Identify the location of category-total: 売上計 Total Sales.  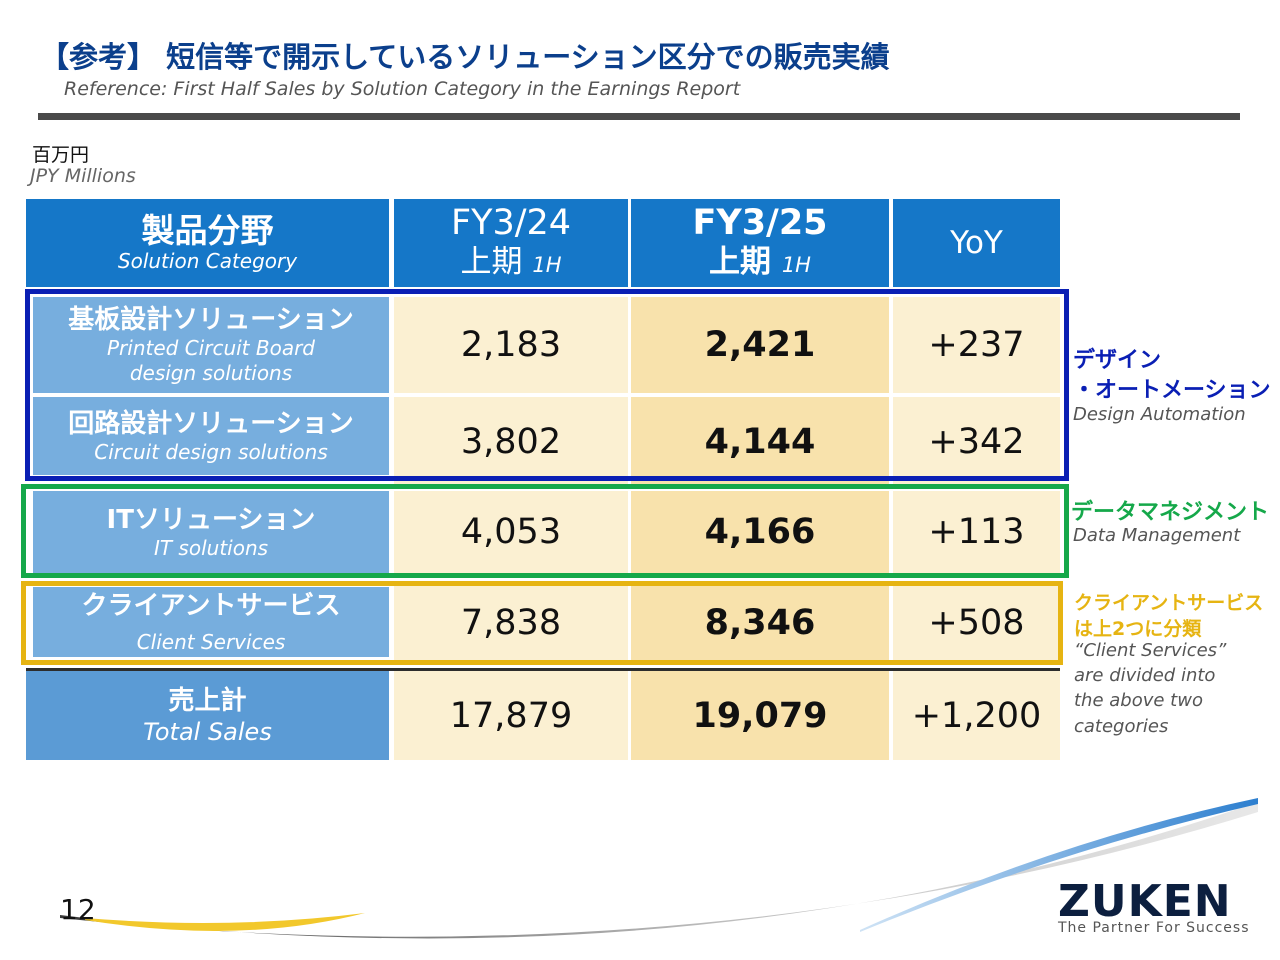
(207, 715).